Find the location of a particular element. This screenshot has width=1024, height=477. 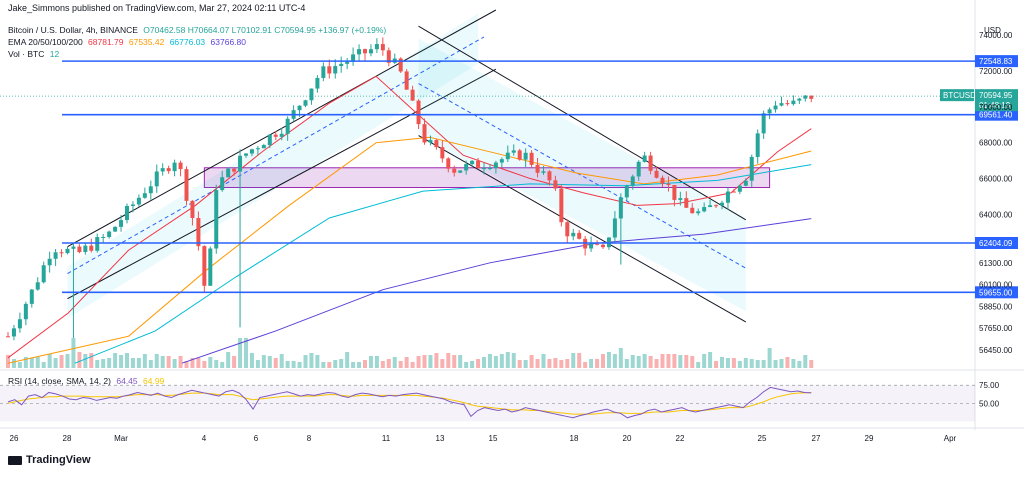

currency-label: USD is located at coordinates (992, 30).